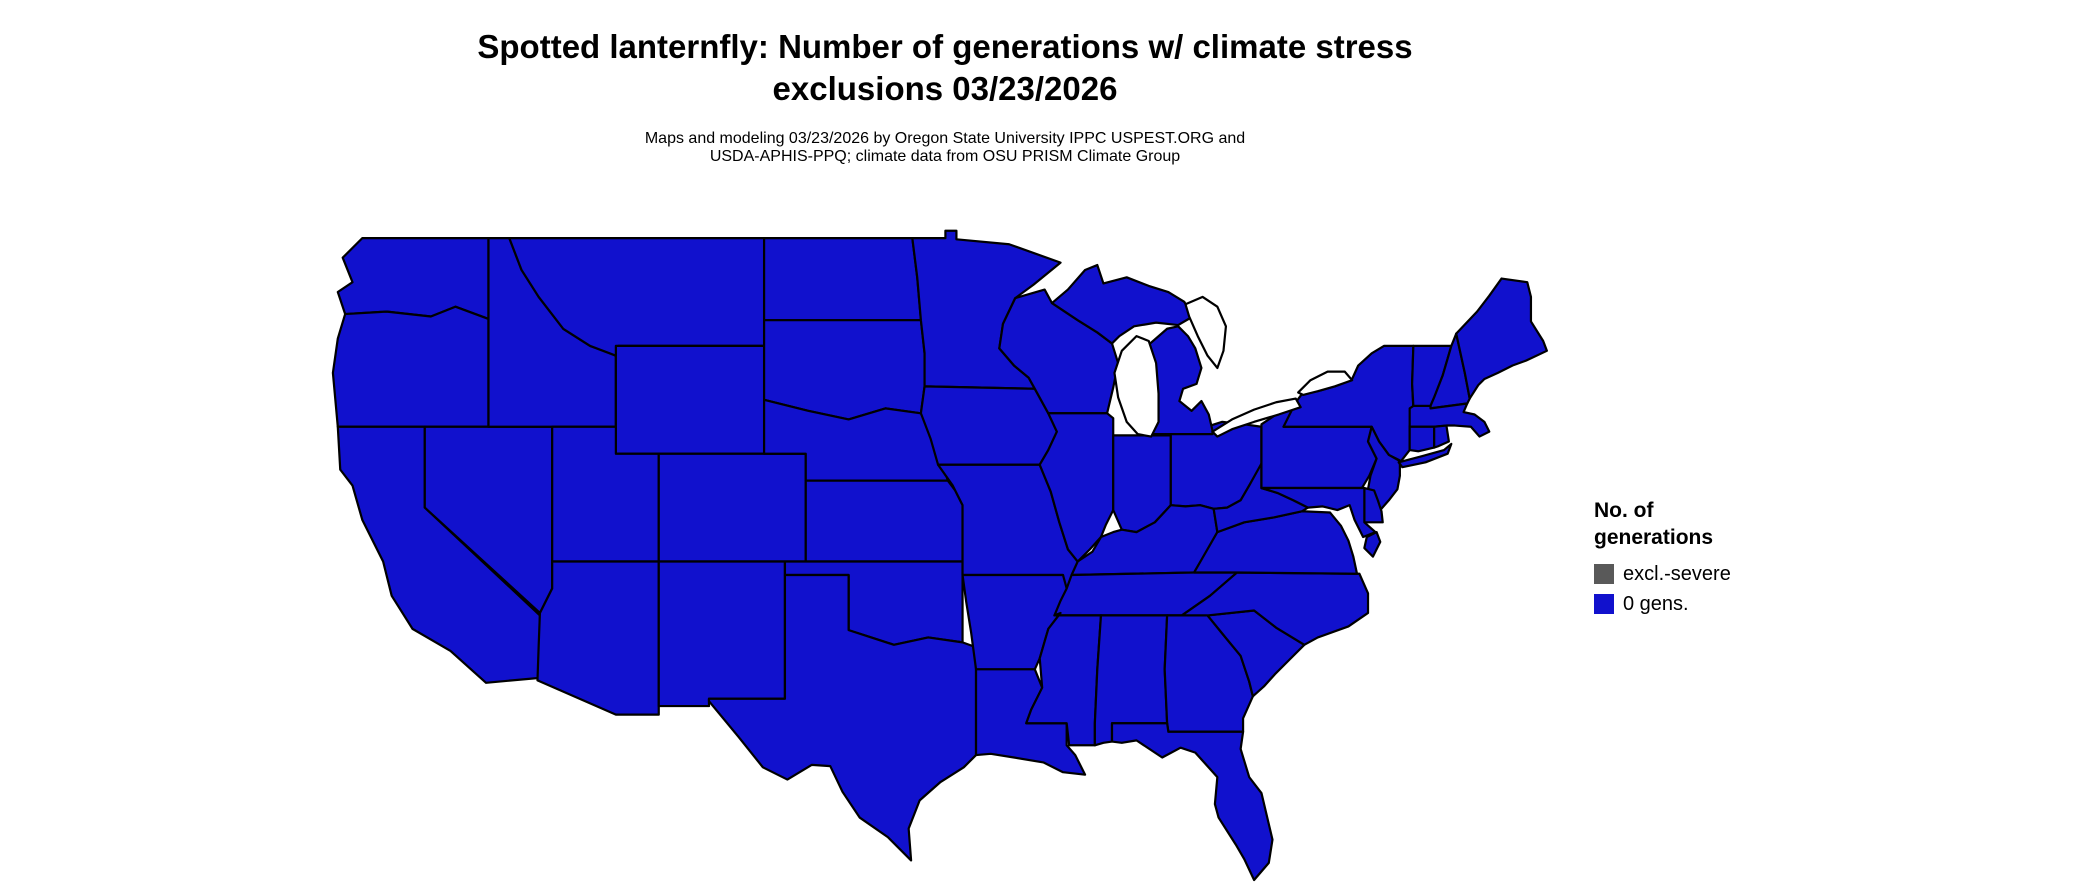 This screenshot has height=892, width=2100. What do you see at coordinates (410, 366) in the screenshot?
I see `state-or` at bounding box center [410, 366].